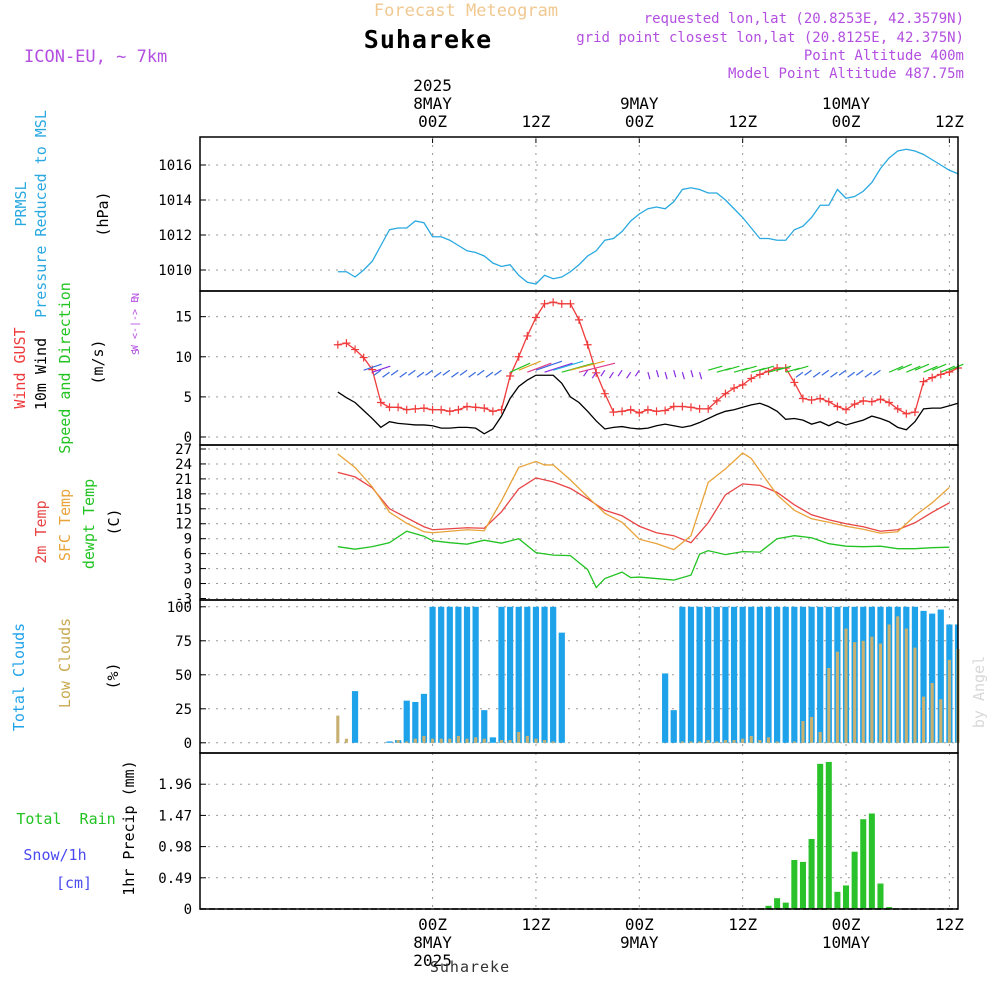  Describe the element at coordinates (428, 39) in the screenshot. I see `location-title: Suhareke` at that location.